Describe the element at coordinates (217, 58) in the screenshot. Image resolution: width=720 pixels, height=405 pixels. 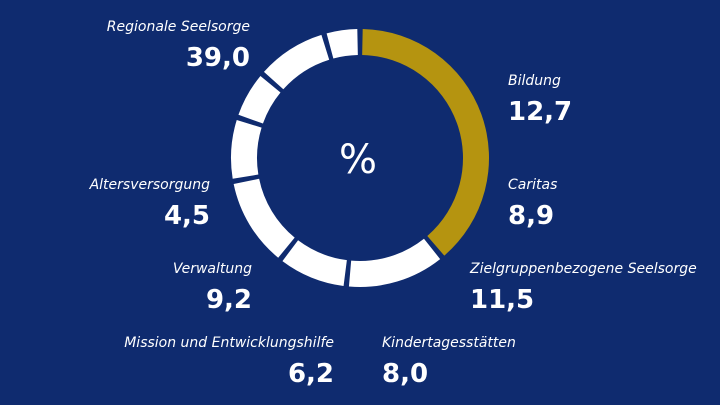
I see `slice-value: 39,0` at that location.